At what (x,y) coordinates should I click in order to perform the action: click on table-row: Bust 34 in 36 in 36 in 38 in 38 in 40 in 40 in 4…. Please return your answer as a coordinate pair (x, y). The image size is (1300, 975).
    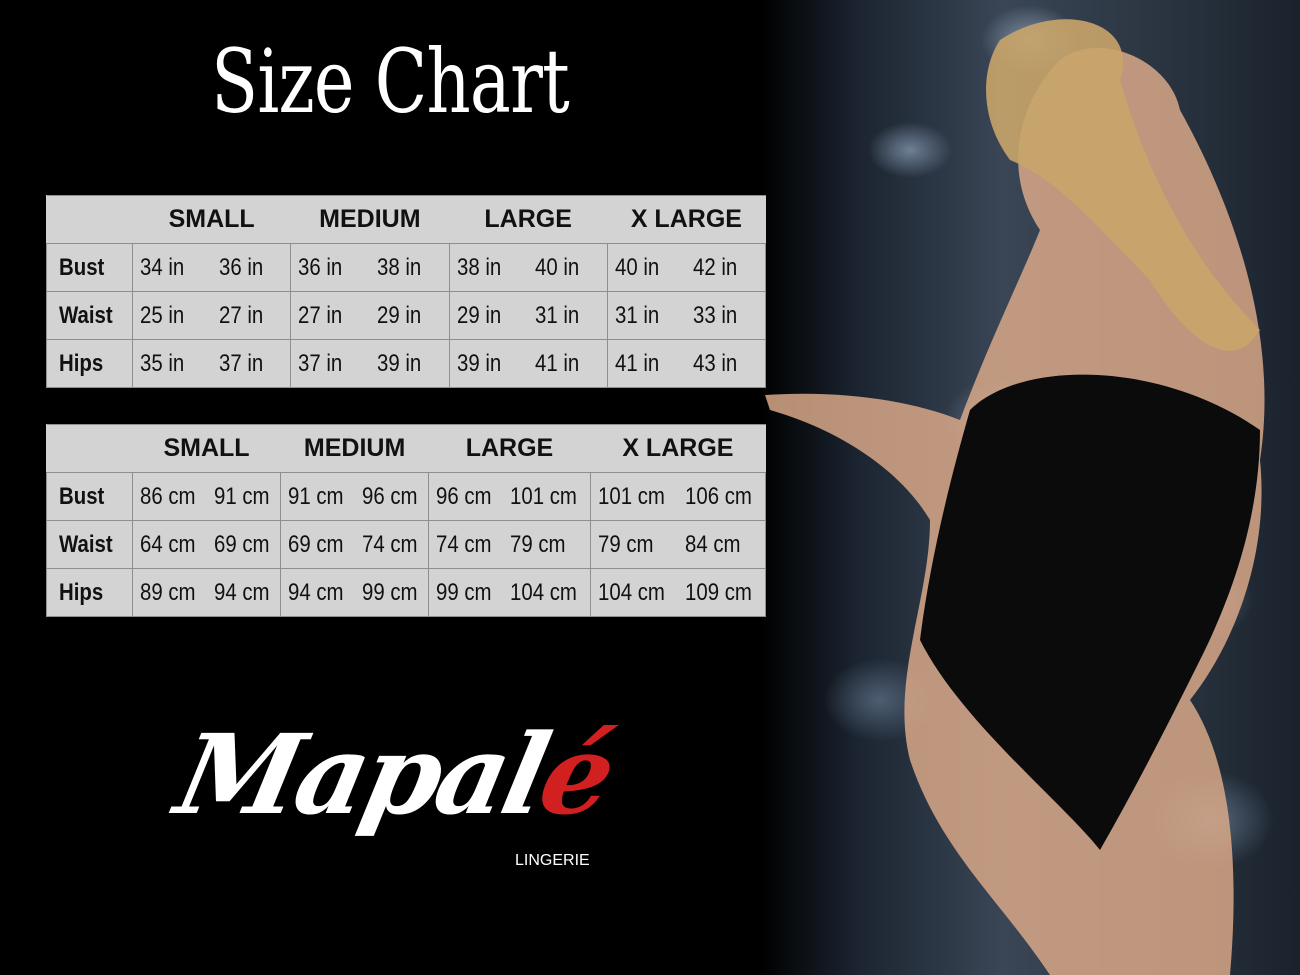
    Looking at the image, I should click on (406, 267).